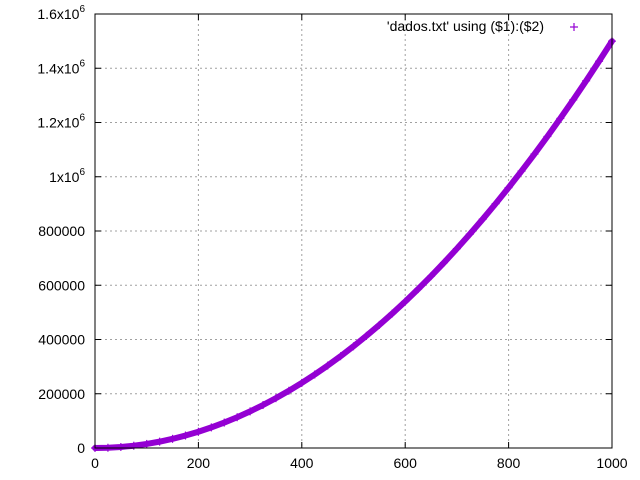 The width and height of the screenshot is (640, 480). What do you see at coordinates (95, 463) in the screenshot?
I see `x-tick-label: 0` at bounding box center [95, 463].